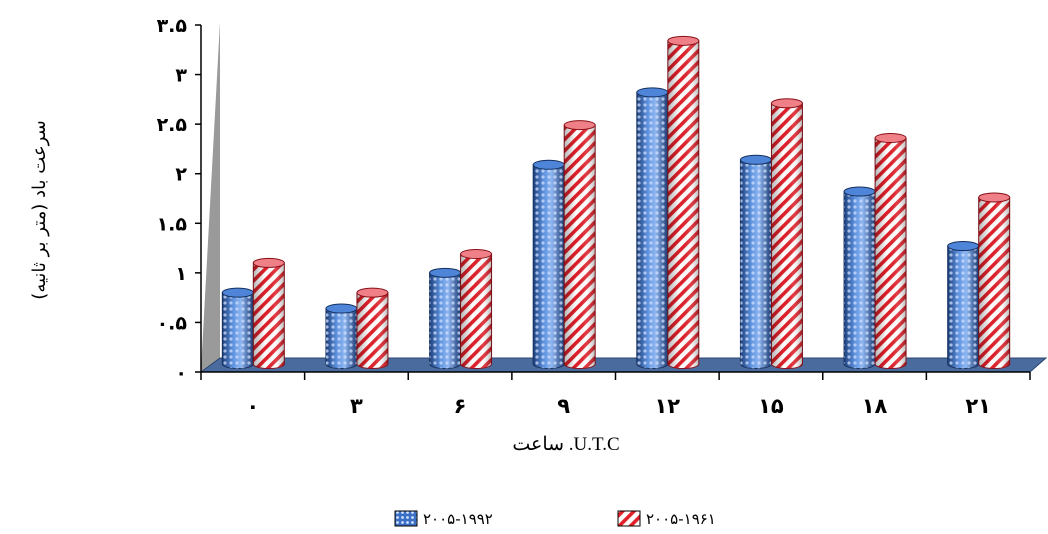  What do you see at coordinates (565, 444) in the screenshot?
I see `x-axis-label: ساعت .U.T.C` at bounding box center [565, 444].